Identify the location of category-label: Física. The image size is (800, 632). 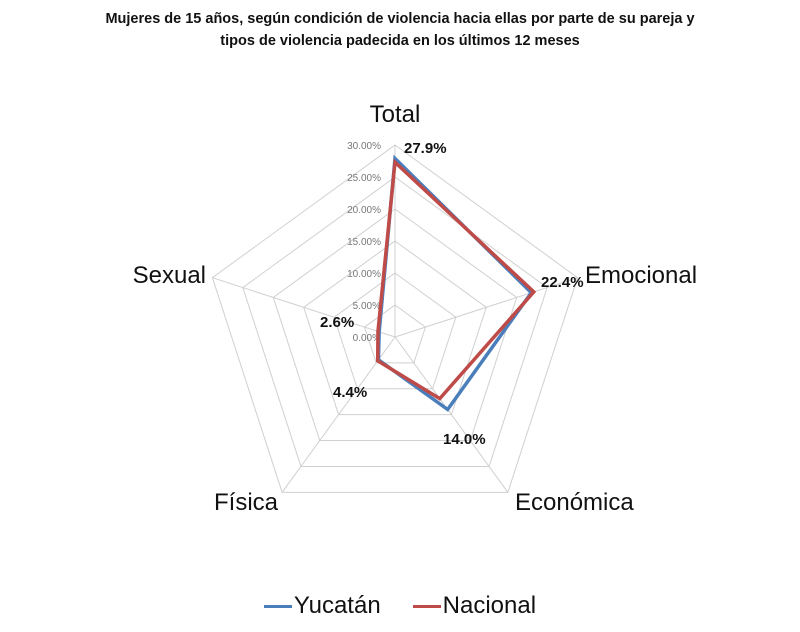
(246, 502).